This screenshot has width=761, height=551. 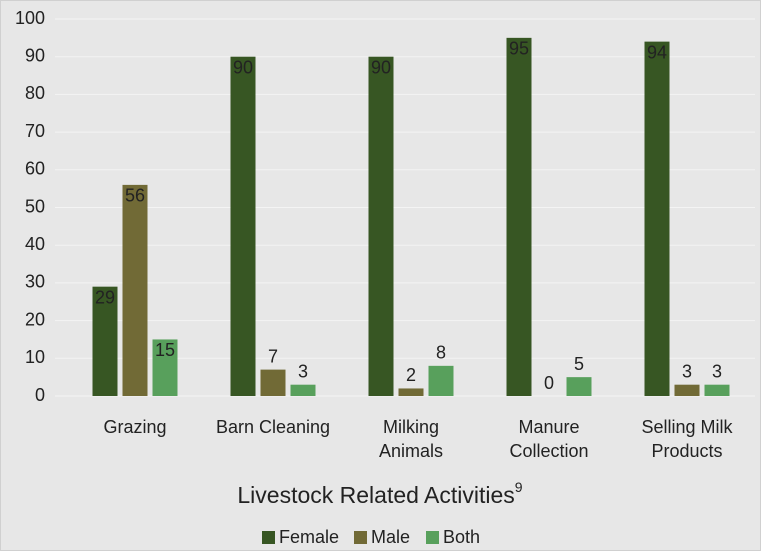 I want to click on x-tick-label: Grazing, so click(x=135, y=427).